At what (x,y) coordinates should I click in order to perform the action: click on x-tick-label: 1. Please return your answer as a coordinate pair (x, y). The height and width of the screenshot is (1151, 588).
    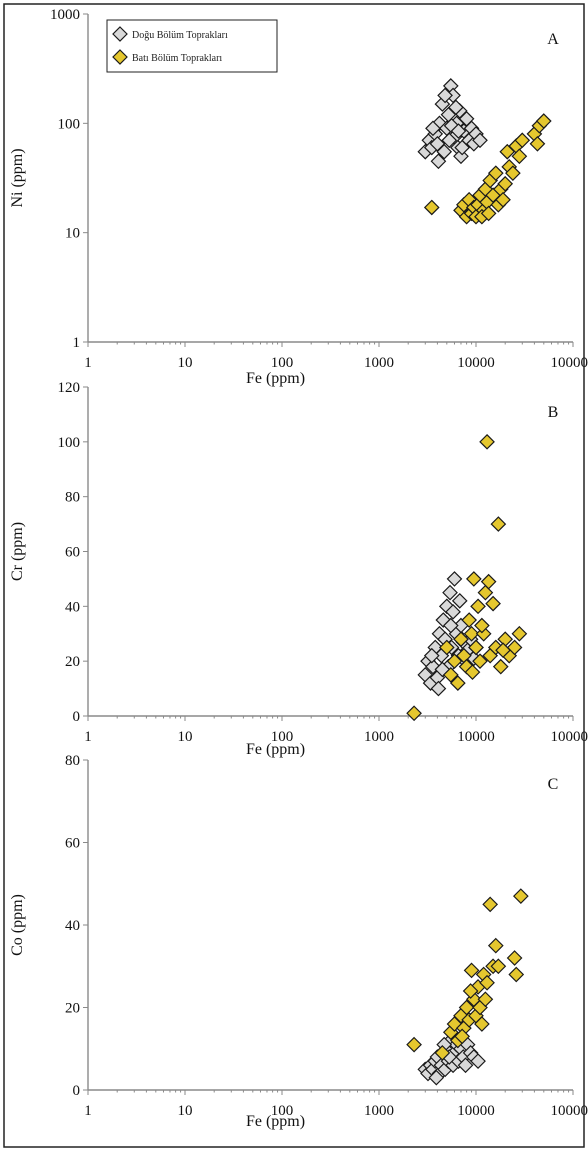
    Looking at the image, I should click on (88, 1111).